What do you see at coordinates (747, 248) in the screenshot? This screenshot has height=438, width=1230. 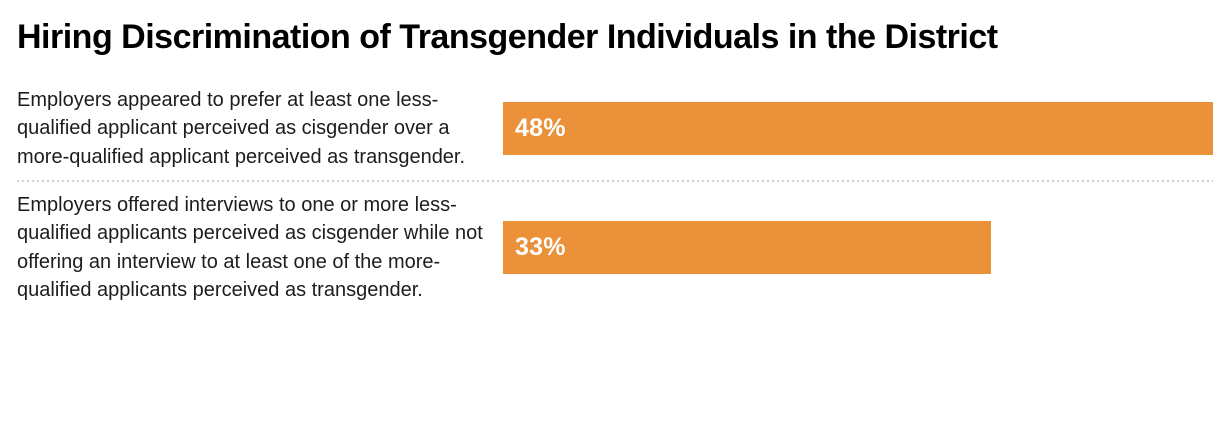 I see `bar-2: 33%` at bounding box center [747, 248].